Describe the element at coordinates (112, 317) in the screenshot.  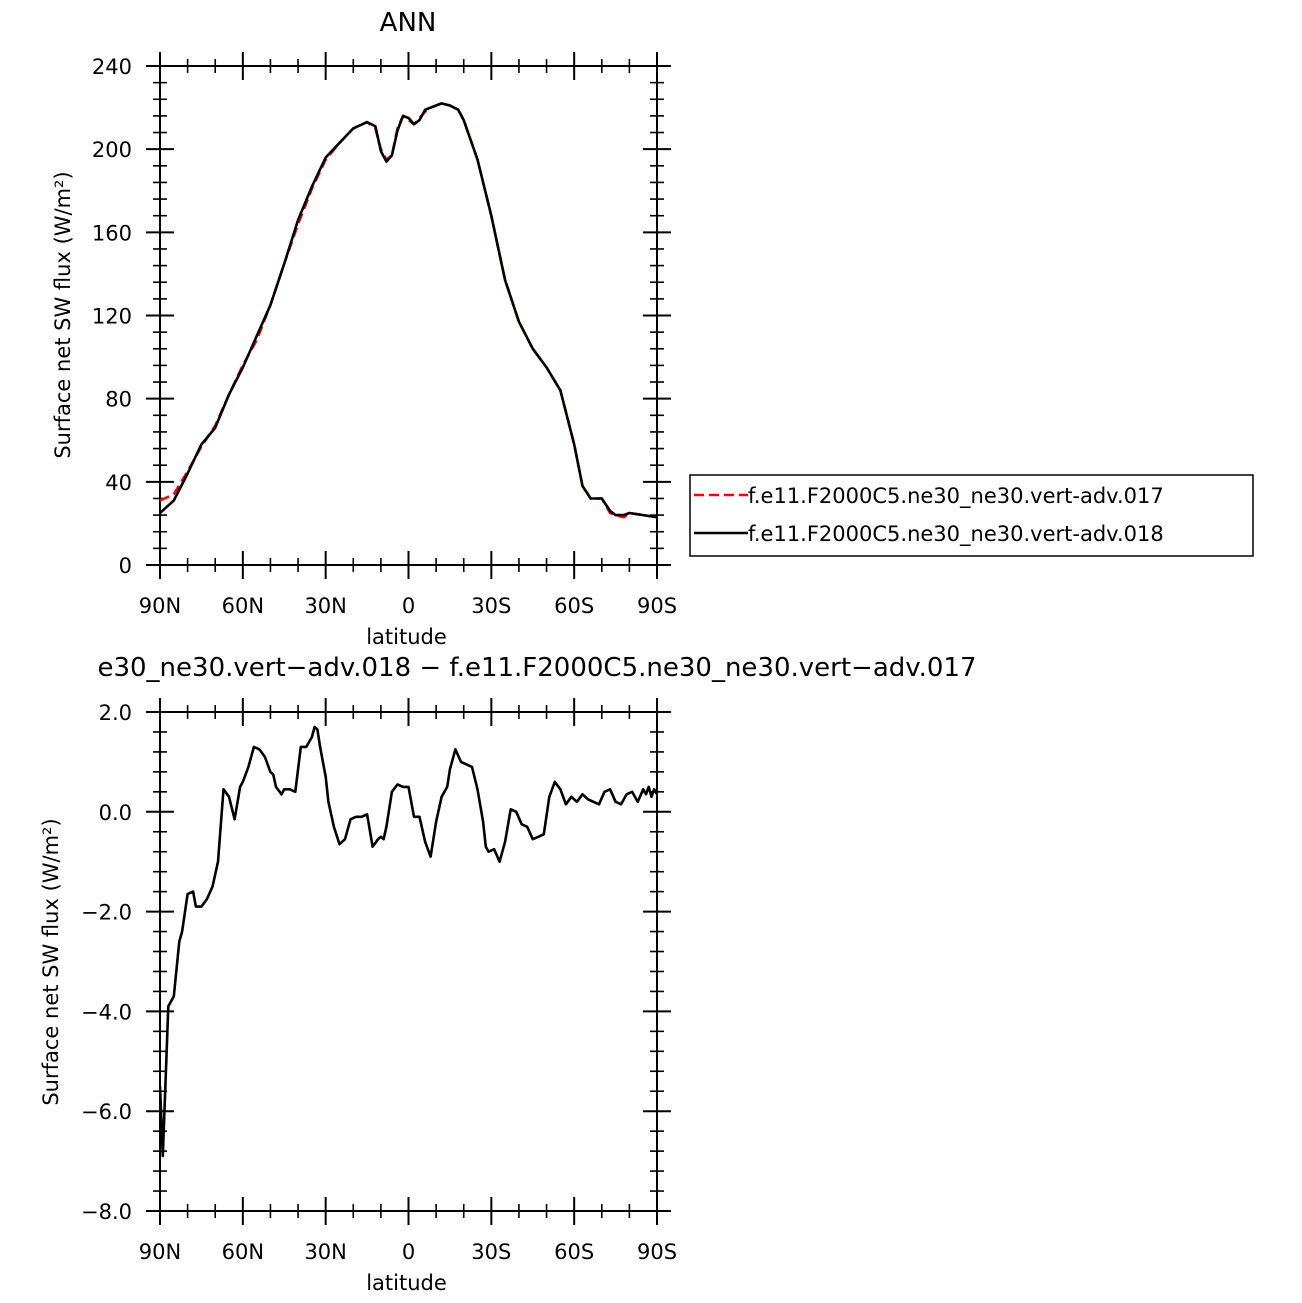
I see `y-tick-label: 120` at that location.